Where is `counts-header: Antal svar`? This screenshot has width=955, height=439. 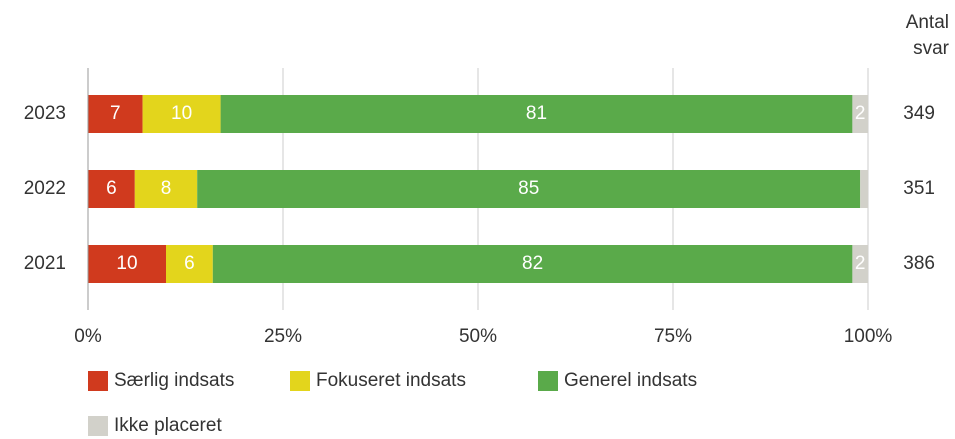 counts-header: Antal svar is located at coordinates (927, 35).